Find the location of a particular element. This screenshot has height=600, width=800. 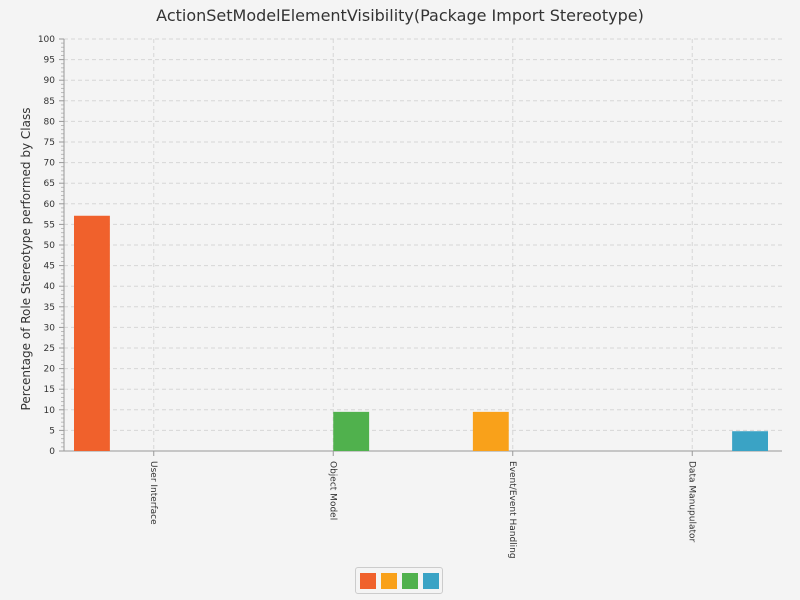

y-tick-label: 10 is located at coordinates (50, 411).